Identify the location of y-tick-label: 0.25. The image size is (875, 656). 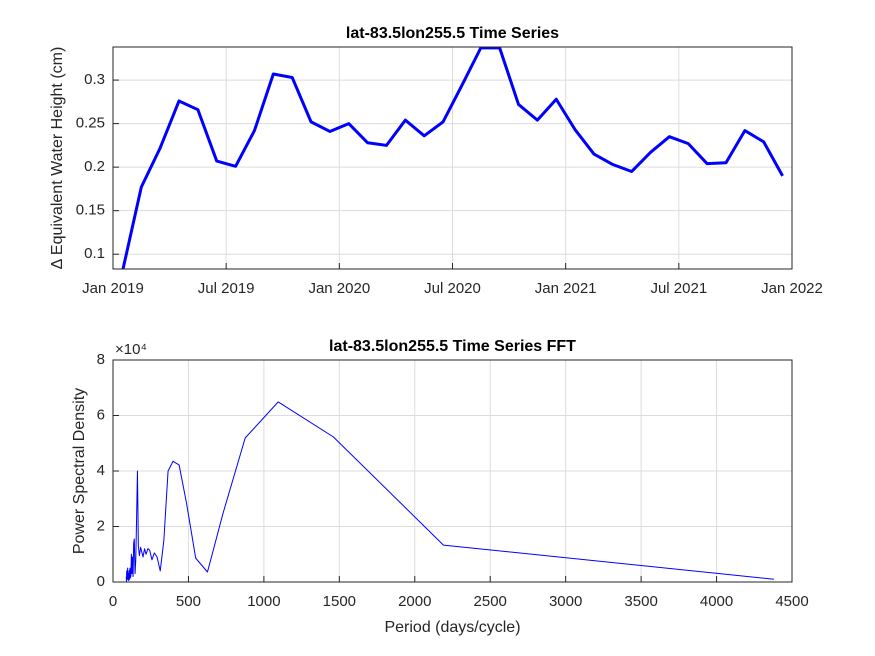
(90, 123).